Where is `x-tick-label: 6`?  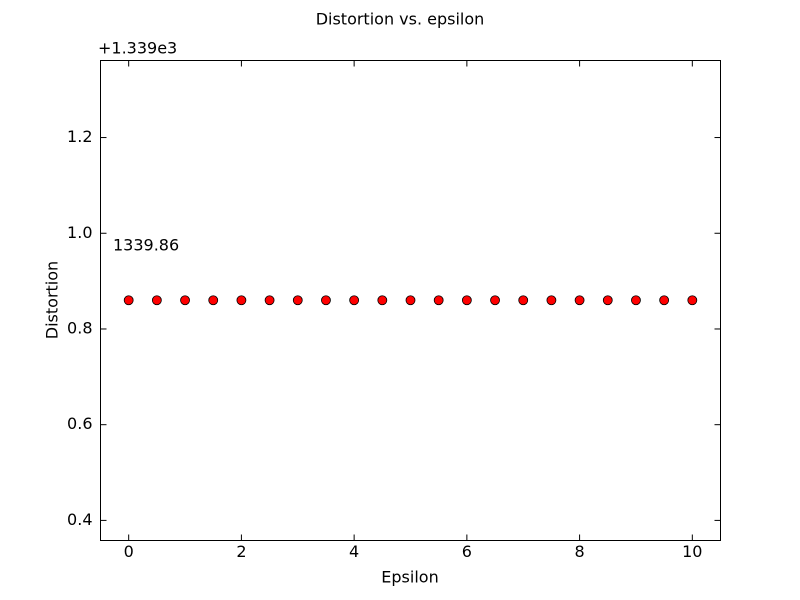 x-tick-label: 6 is located at coordinates (467, 551).